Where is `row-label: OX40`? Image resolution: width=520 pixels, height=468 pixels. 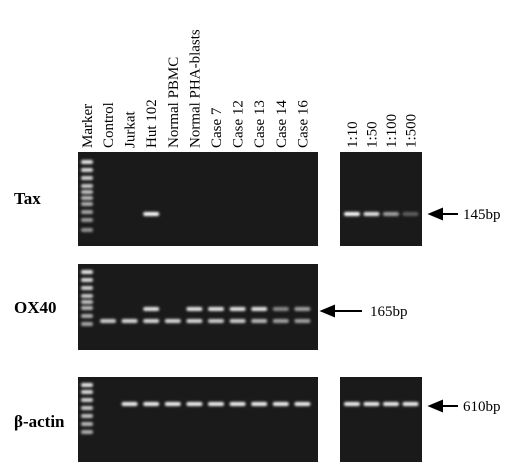 row-label: OX40 is located at coordinates (35, 307).